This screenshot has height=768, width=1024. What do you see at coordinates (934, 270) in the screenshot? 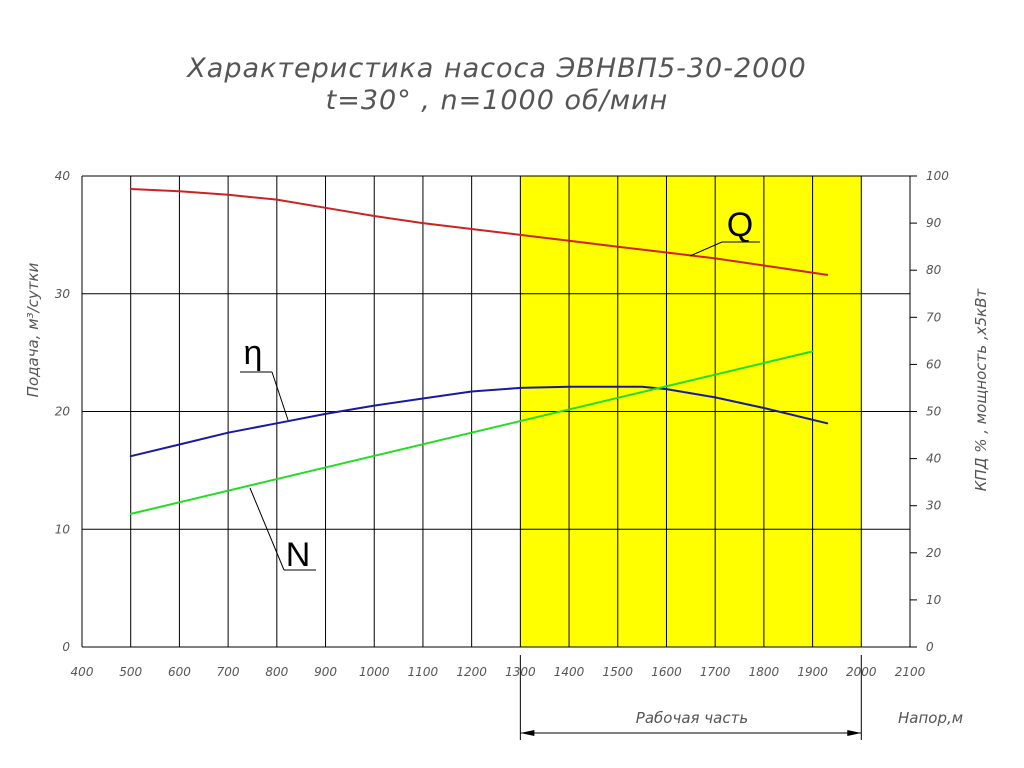
I see `y-tick-label-right: 80` at bounding box center [934, 270].